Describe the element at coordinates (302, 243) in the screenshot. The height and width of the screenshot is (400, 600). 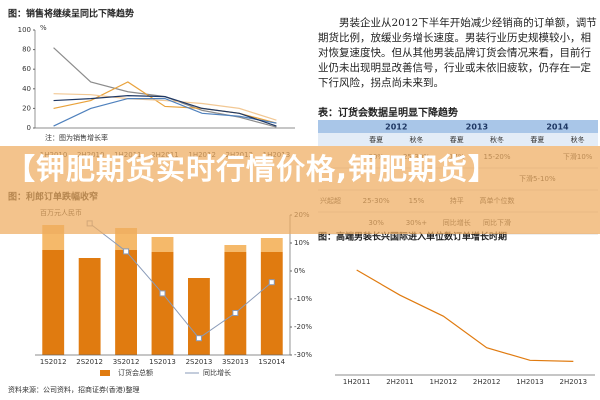
I see `y2-tick-label: 10%` at that location.